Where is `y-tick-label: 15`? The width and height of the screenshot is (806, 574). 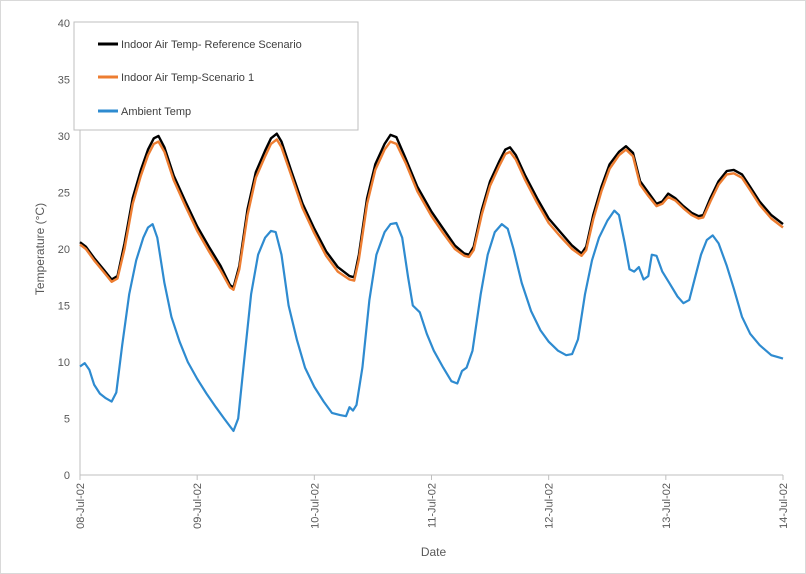
y-tick-label: 15 is located at coordinates (64, 307).